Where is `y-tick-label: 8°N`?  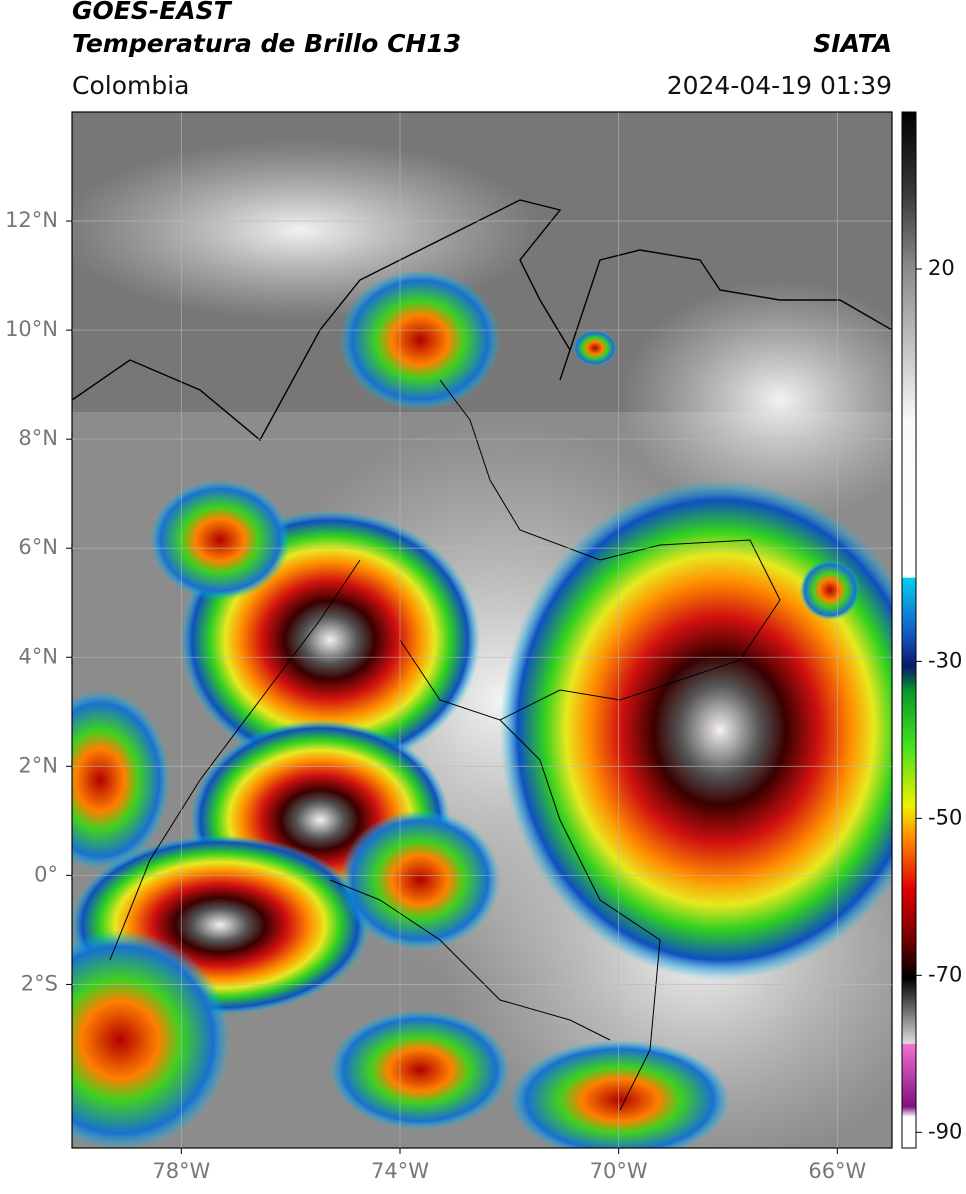 y-tick-label: 8°N is located at coordinates (38, 438).